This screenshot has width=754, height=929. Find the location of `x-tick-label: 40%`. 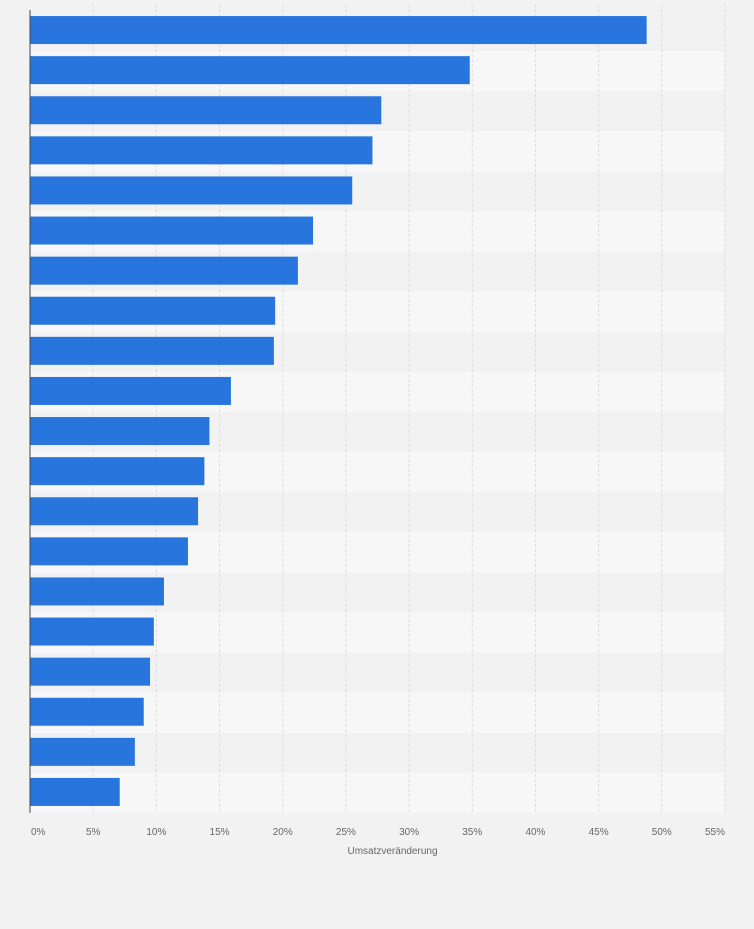

x-tick-label: 40% is located at coordinates (535, 832).